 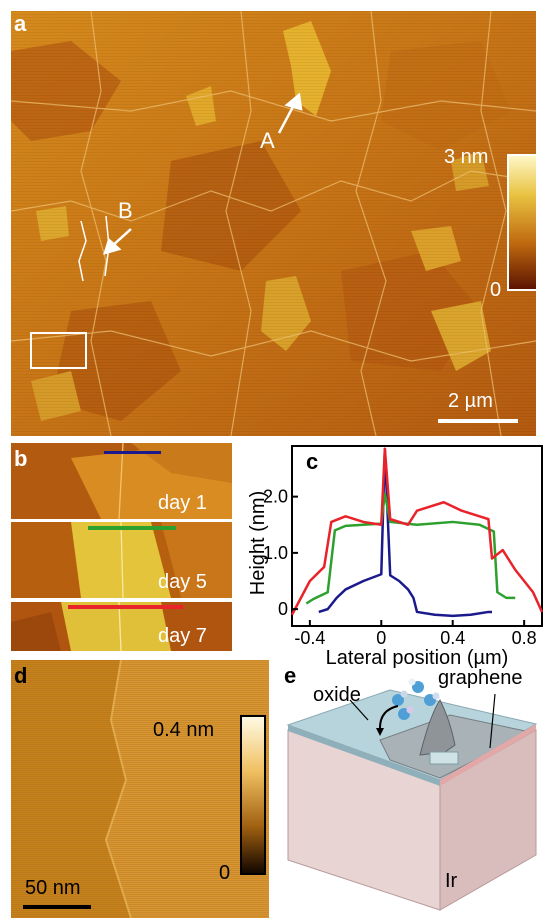 What do you see at coordinates (437, 727) in the screenshot?
I see `graphene-wrinkle` at bounding box center [437, 727].